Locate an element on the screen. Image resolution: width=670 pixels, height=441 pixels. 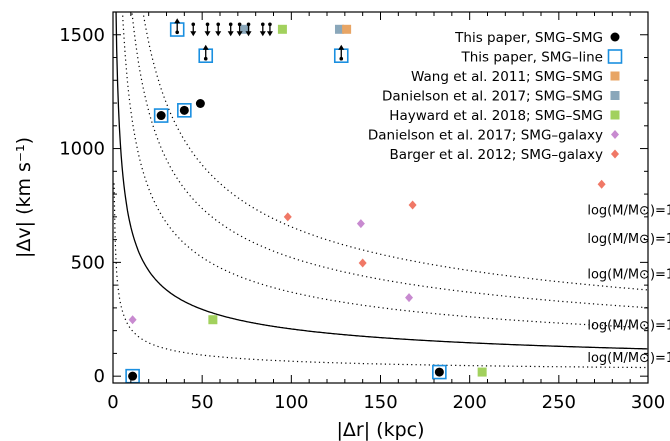
legend-entry-label: Wang et al. 2011; SMG–SMG is located at coordinates (507, 77).